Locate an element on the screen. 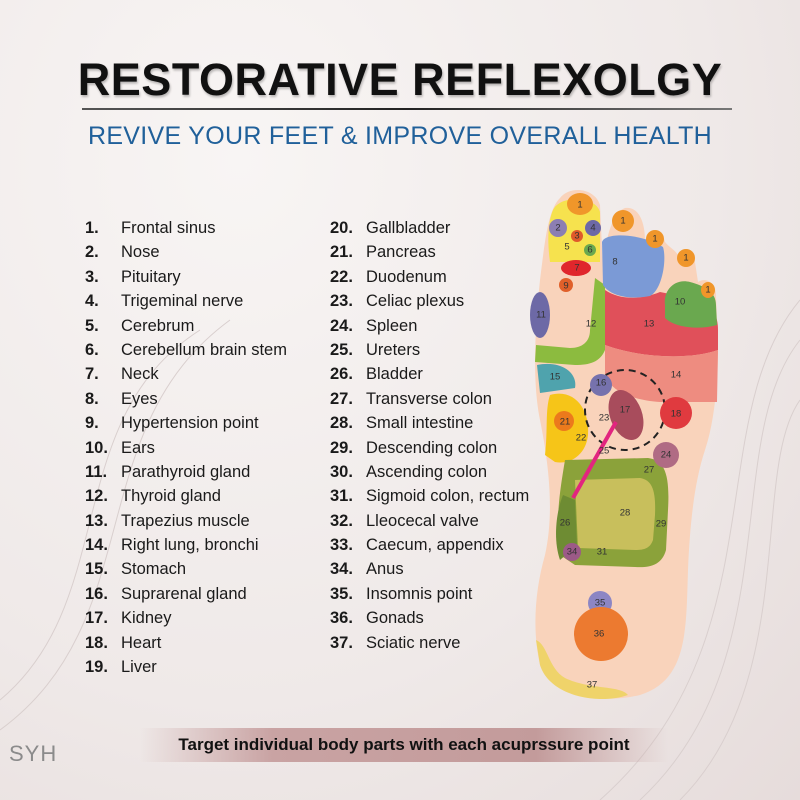  zone-24-spleen is located at coordinates (666, 455).